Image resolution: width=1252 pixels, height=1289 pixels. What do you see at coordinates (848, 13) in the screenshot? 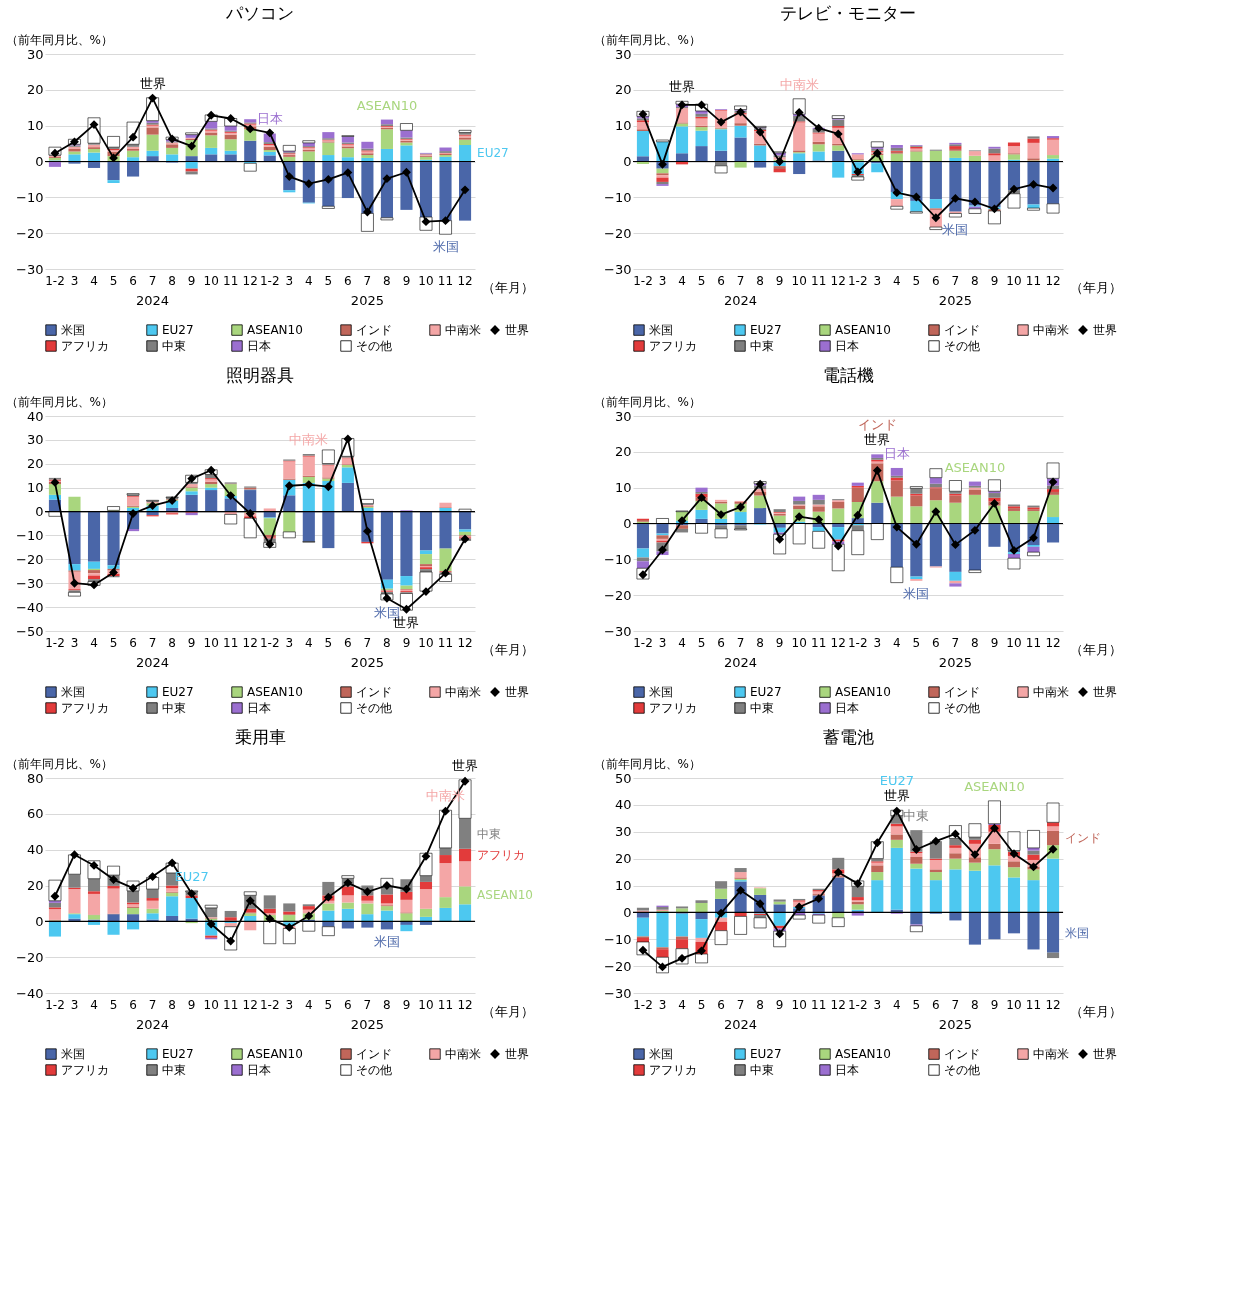
I see `chart-title: テレビ・モニター` at bounding box center [848, 13].